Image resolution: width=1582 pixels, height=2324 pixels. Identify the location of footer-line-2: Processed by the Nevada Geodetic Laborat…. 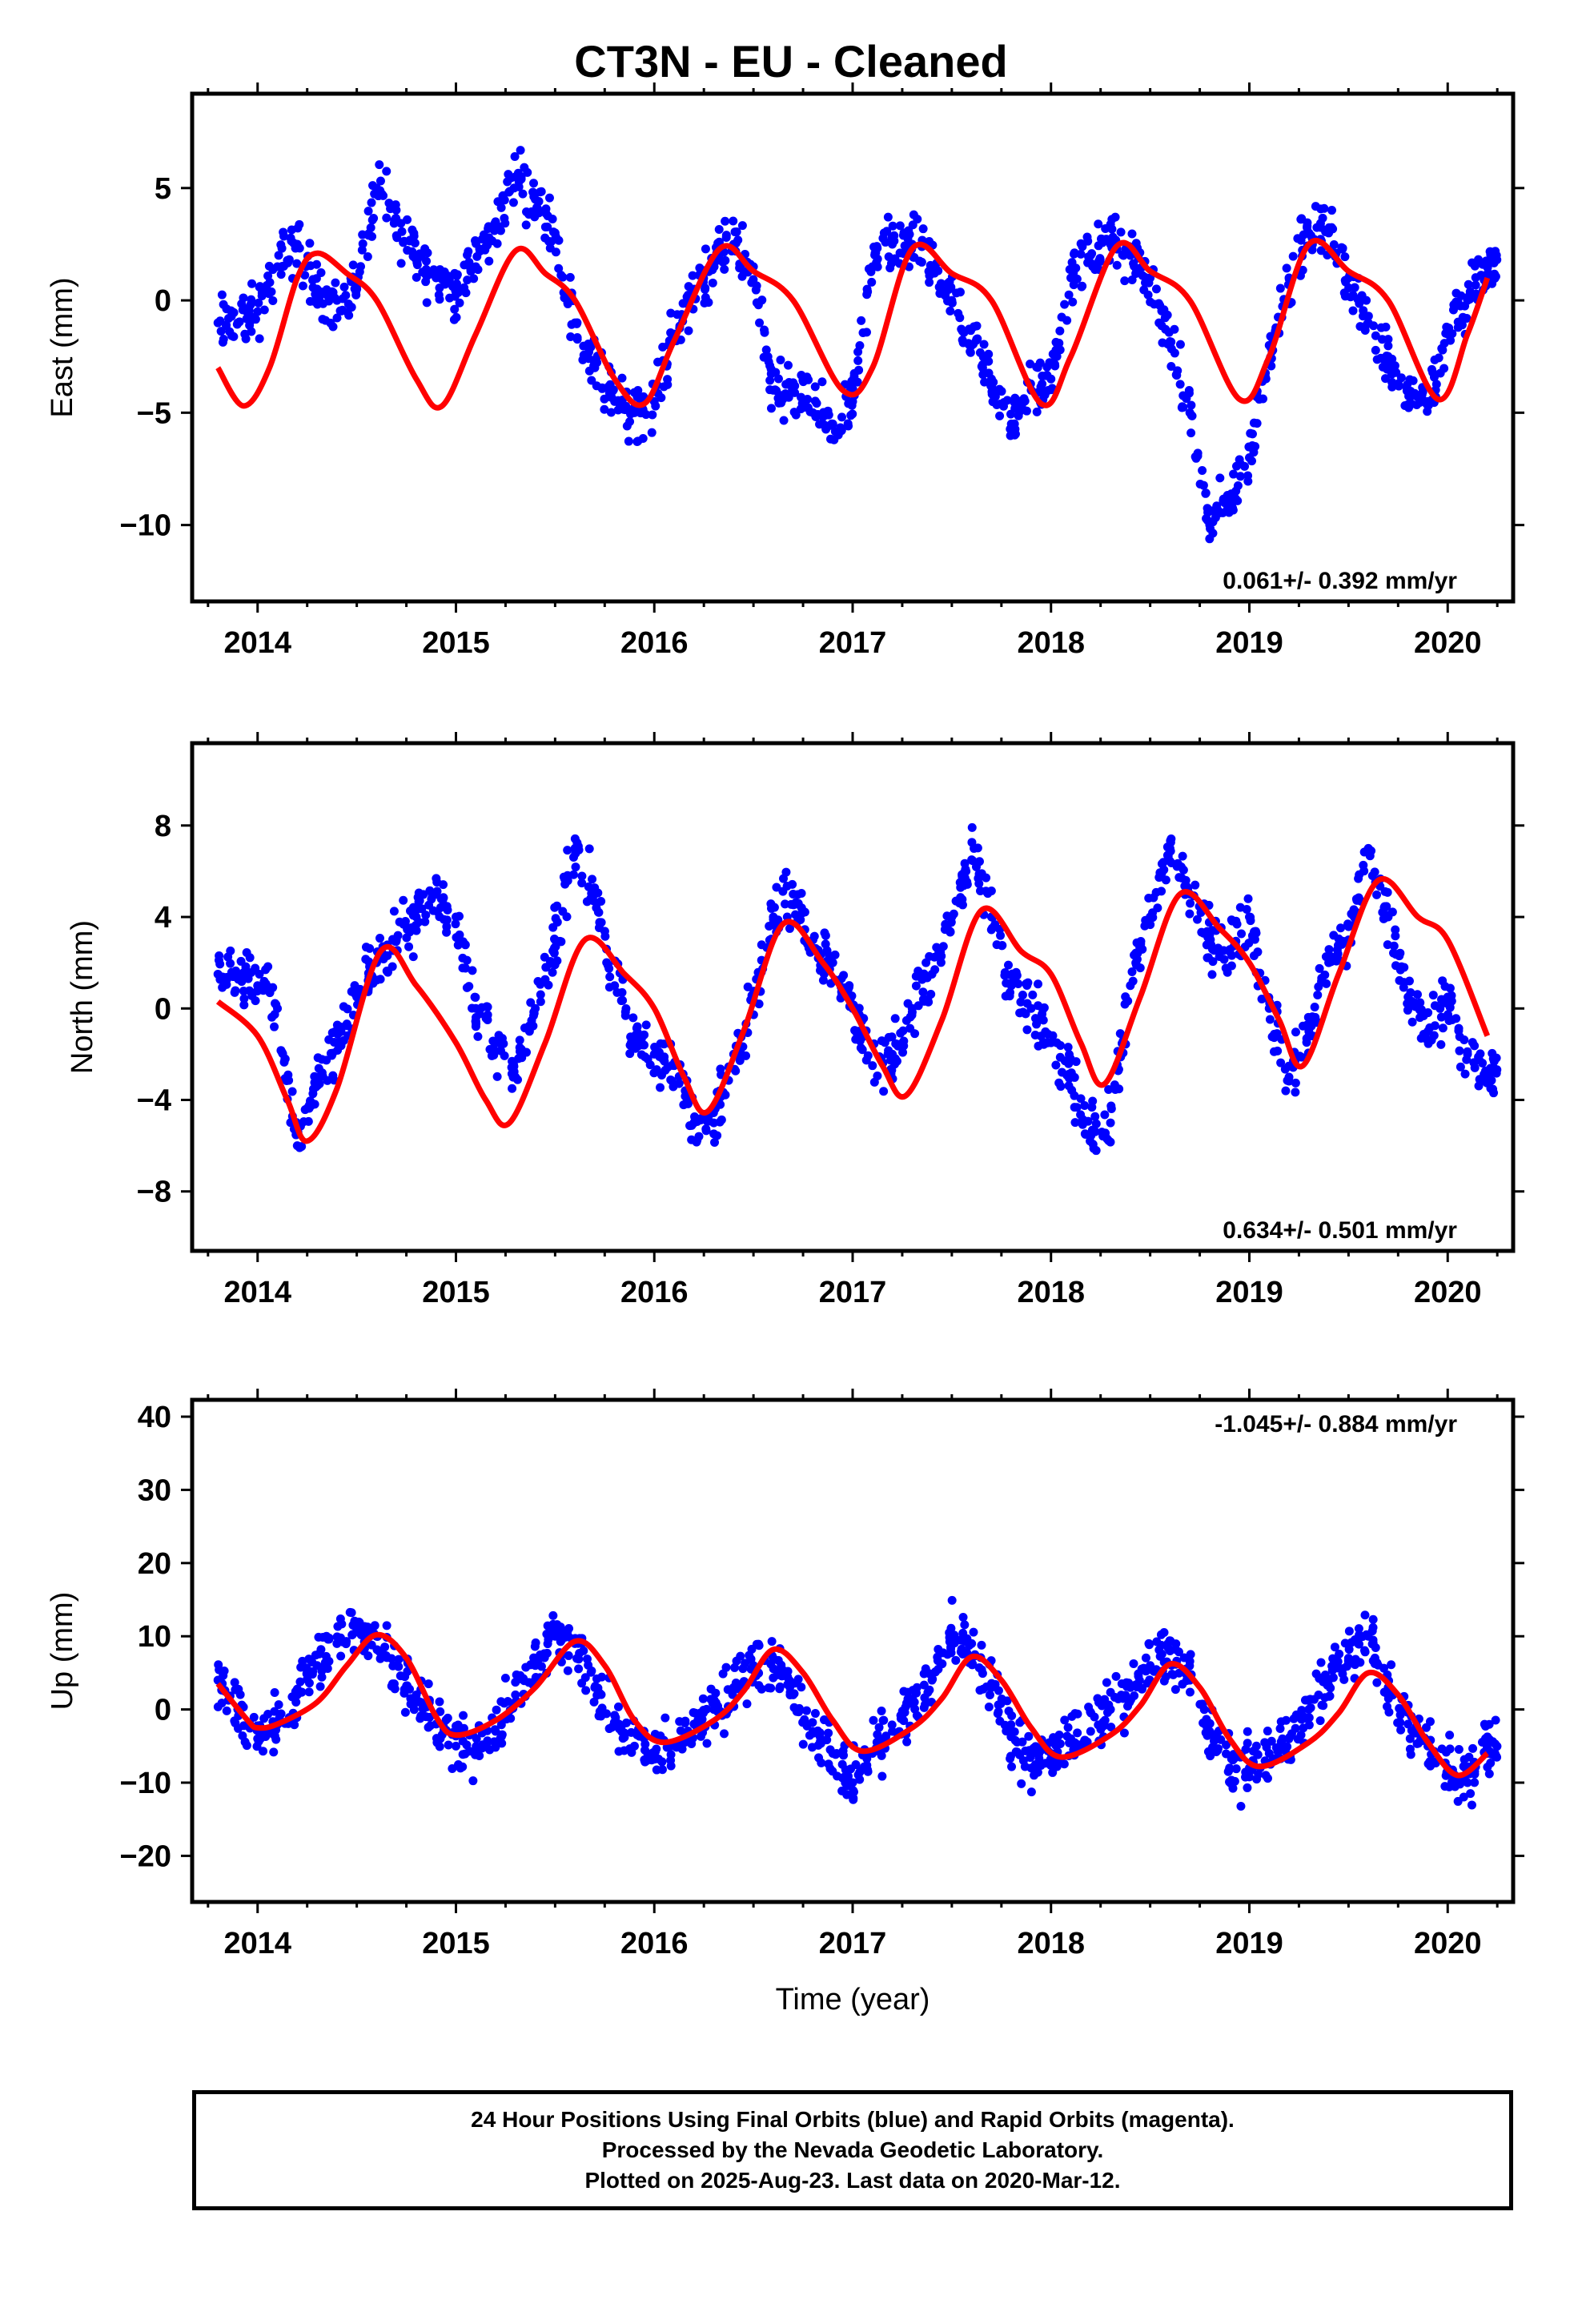
(852, 2150).